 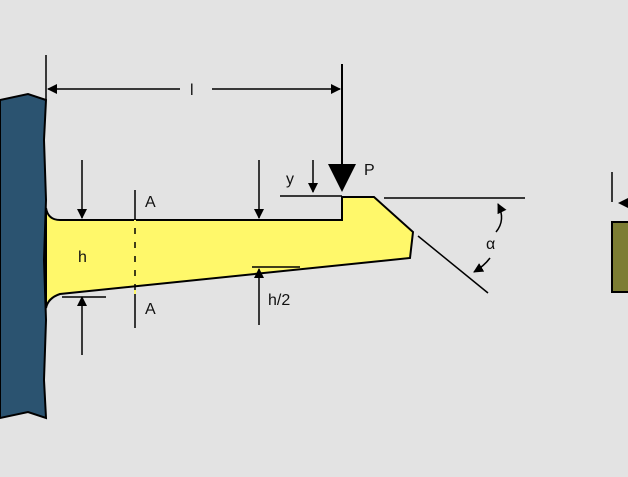 I want to click on base-wall, so click(x=24, y=256).